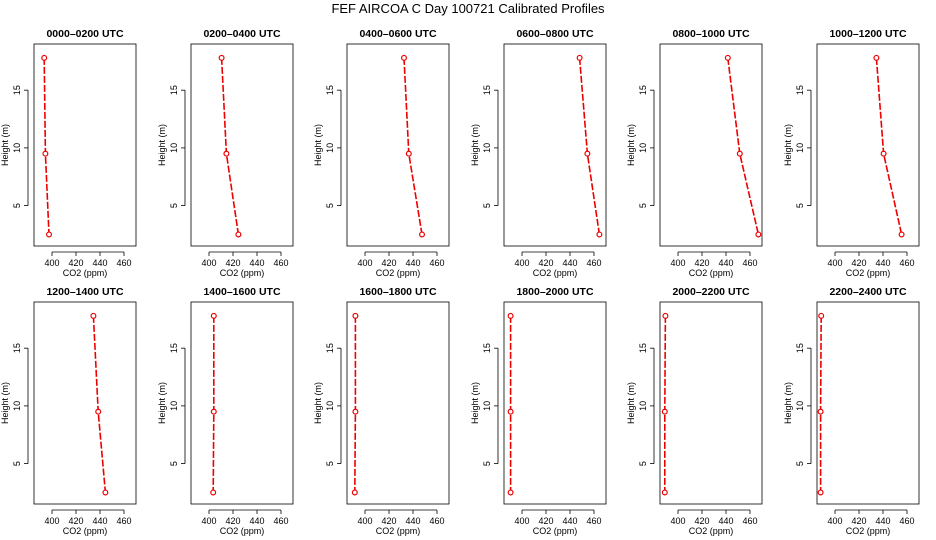 The width and height of the screenshot is (936, 540). Describe the element at coordinates (241, 34) in the screenshot. I see `panel-title: 0200–0400 UTC` at that location.